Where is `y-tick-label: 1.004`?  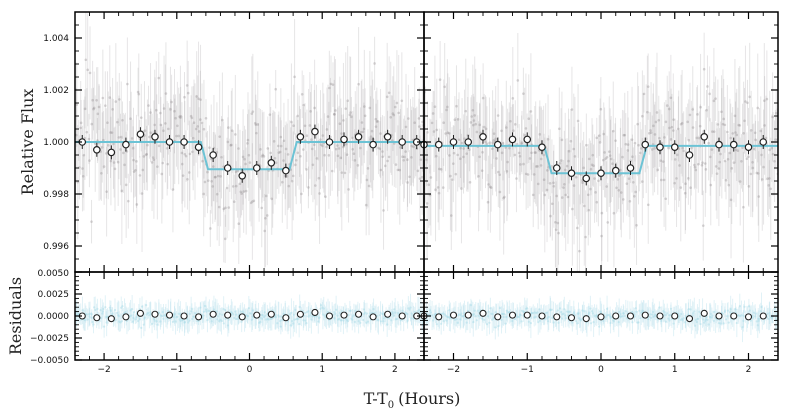
y-tick-label: 1.004 is located at coordinates (56, 39).